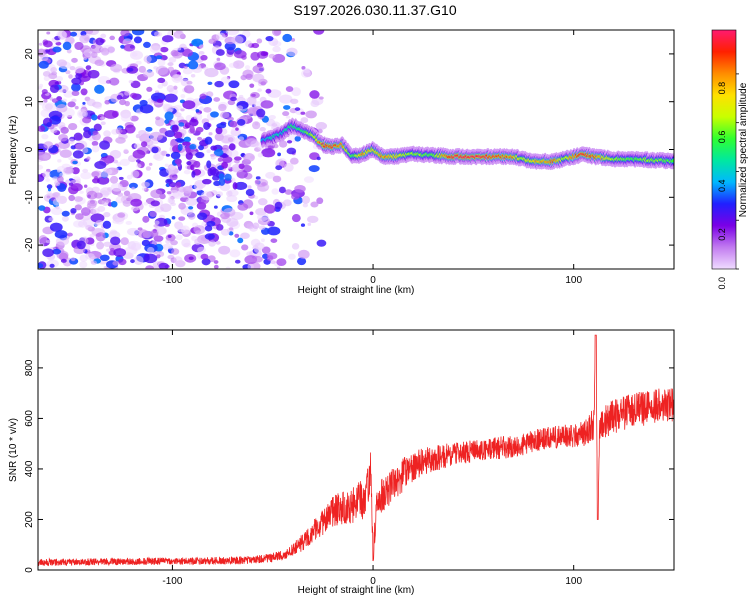 The width and height of the screenshot is (750, 600). Describe the element at coordinates (373, 280) in the screenshot. I see `x-tick-label: 0` at that location.